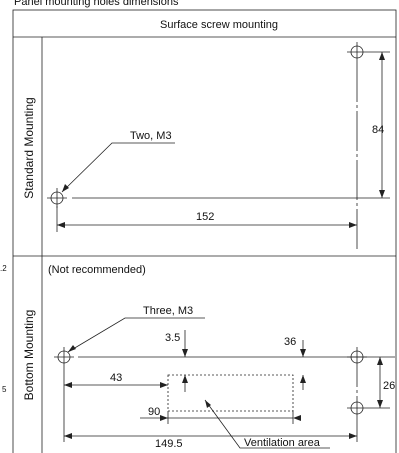  I want to click on dim-label: 43, so click(116, 378).